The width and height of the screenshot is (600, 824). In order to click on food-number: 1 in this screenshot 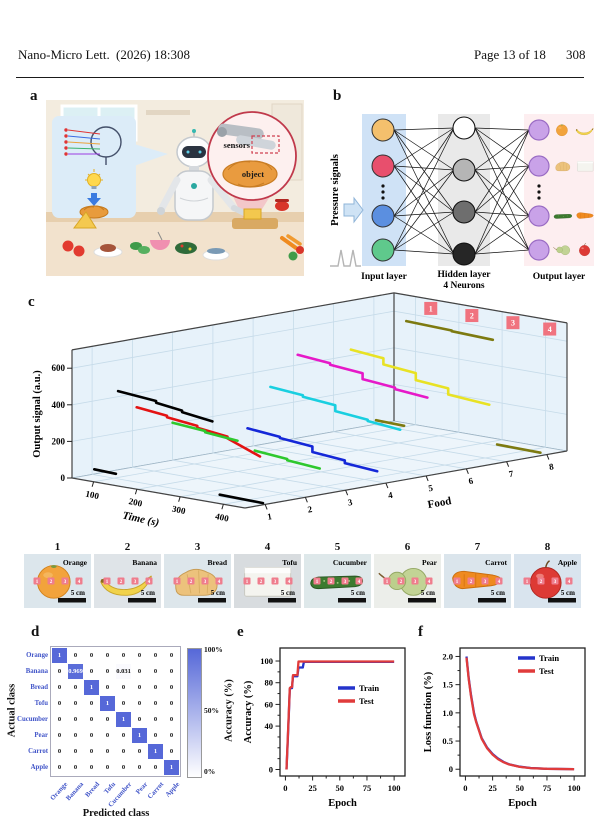, I will do `click(57, 547)`.